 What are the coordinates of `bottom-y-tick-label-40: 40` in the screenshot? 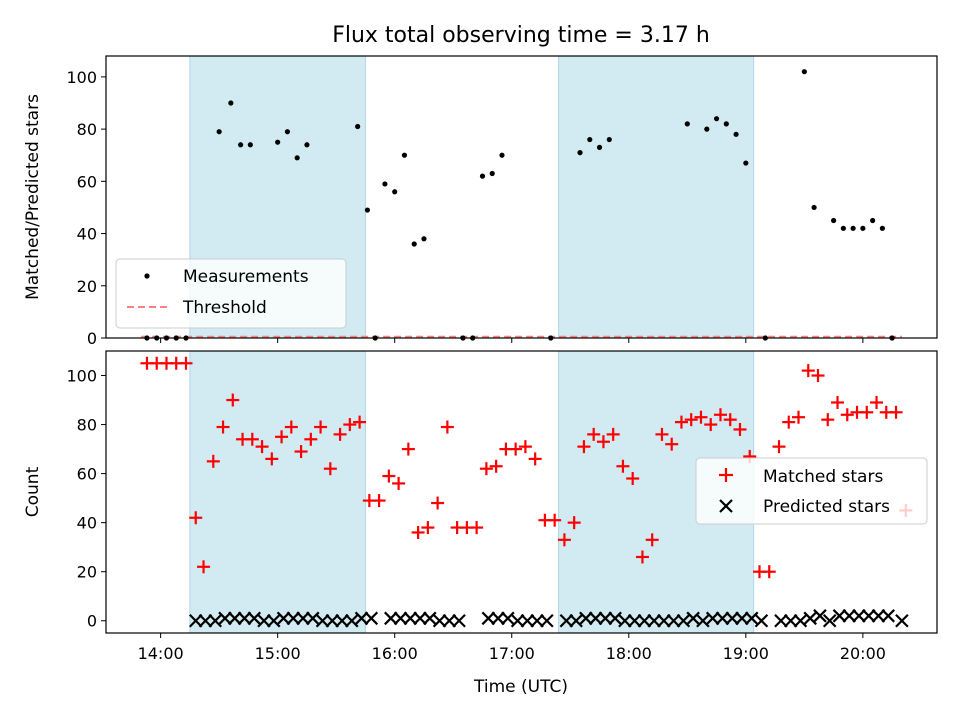 It's located at (87, 523).